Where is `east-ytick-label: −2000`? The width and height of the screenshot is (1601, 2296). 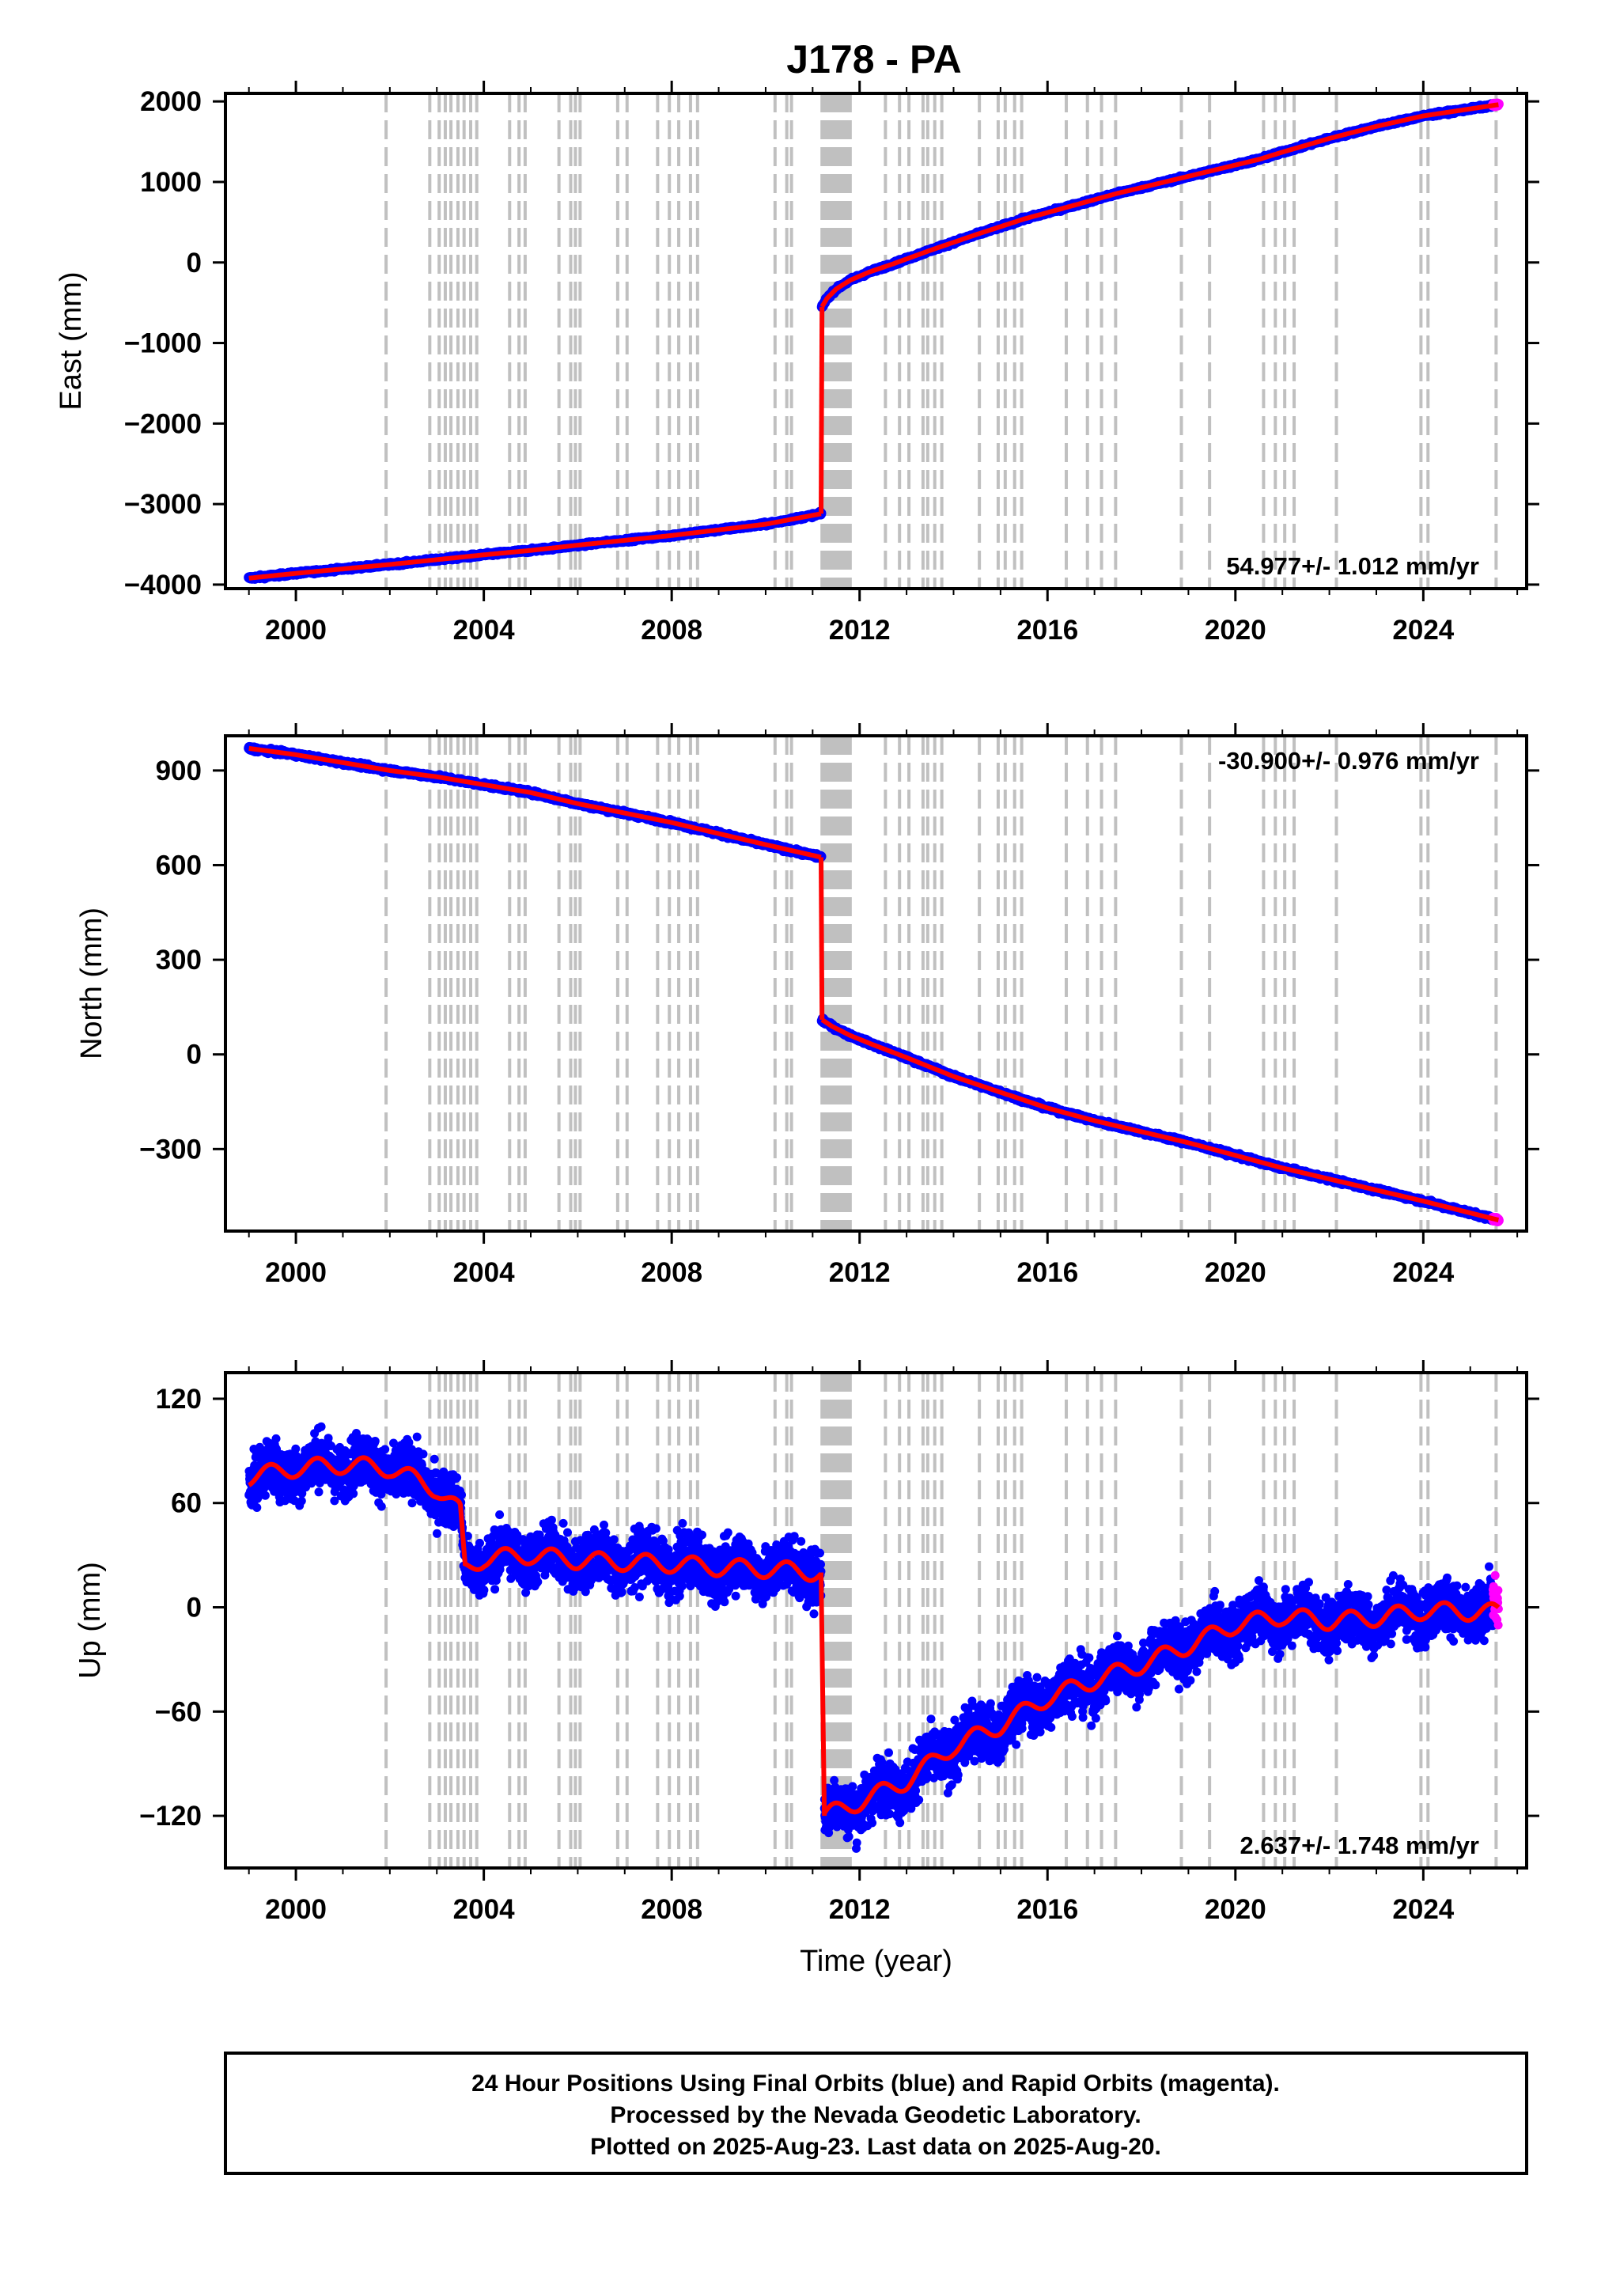
east-ytick-label: −2000 is located at coordinates (163, 424).